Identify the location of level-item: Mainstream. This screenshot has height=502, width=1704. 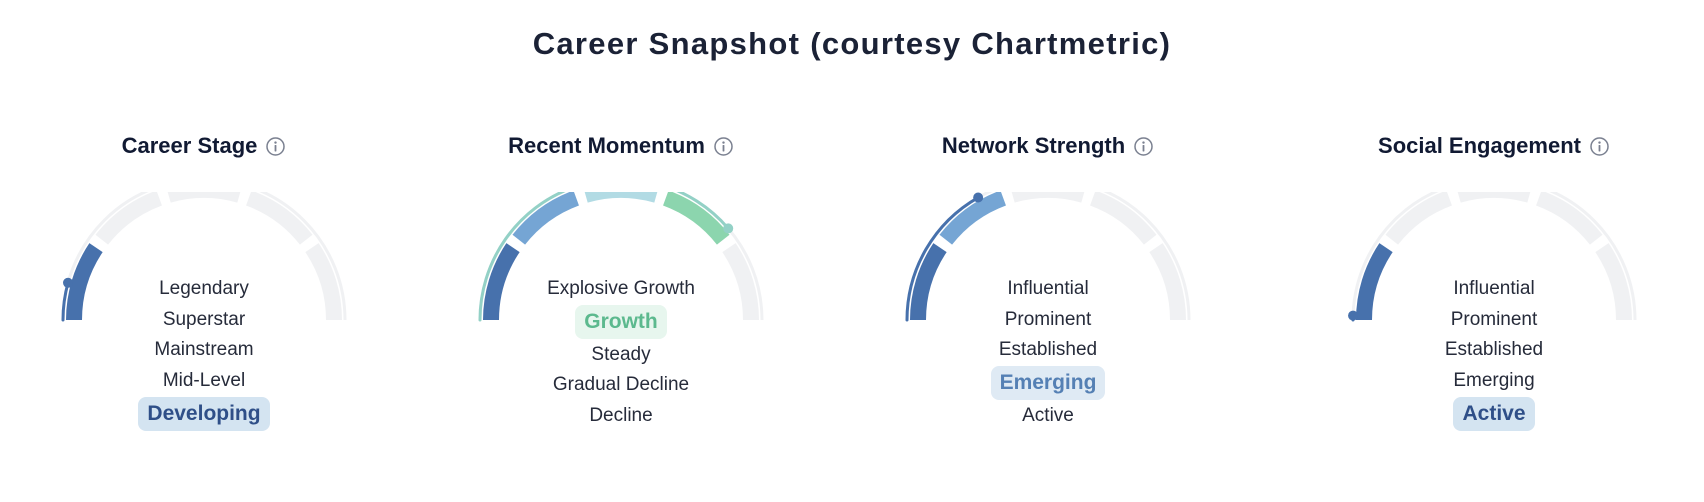
(204, 349).